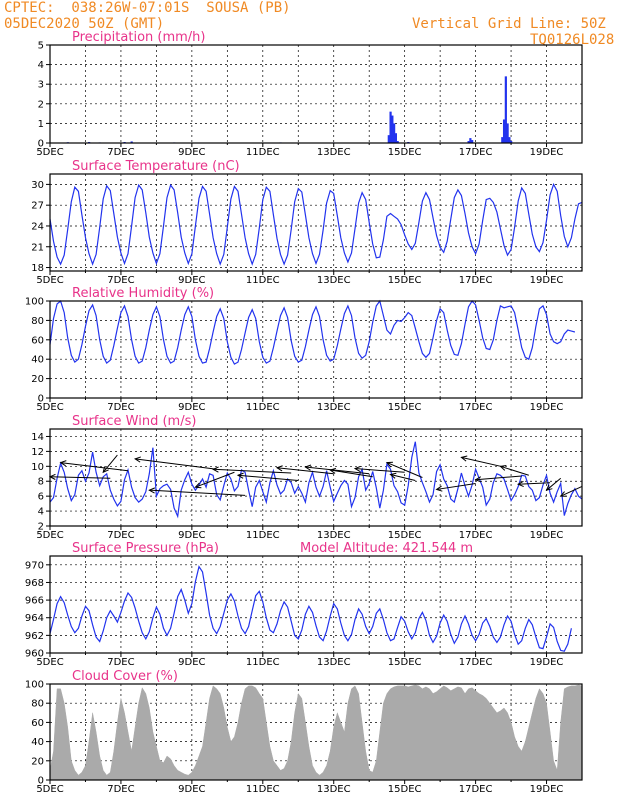  What do you see at coordinates (120, 407) in the screenshot?
I see `panel-rh-xtick-label: 7DEC` at bounding box center [120, 407].